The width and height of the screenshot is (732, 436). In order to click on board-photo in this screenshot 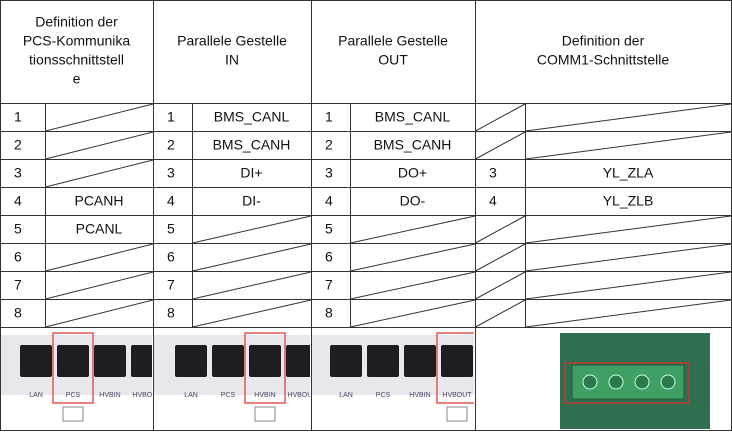, I will do `click(635, 381)`.